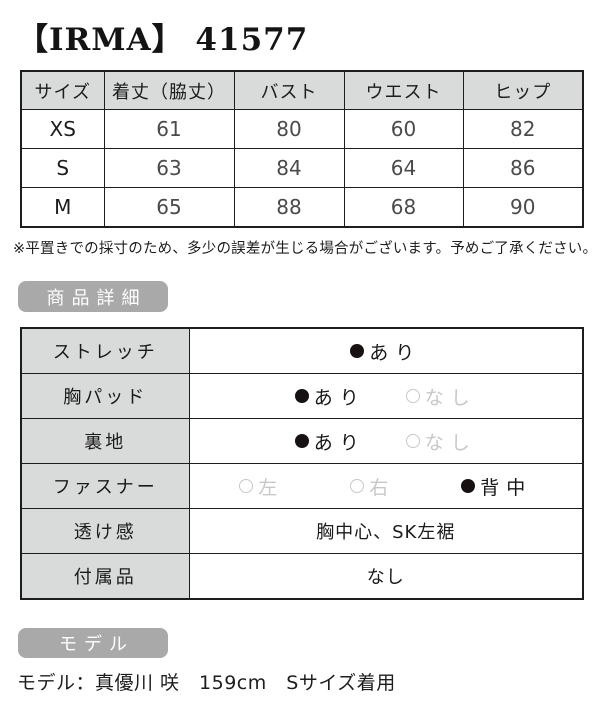 This screenshot has height=720, width=600. Describe the element at coordinates (289, 207) in the screenshot. I see `size-value: 88` at that location.